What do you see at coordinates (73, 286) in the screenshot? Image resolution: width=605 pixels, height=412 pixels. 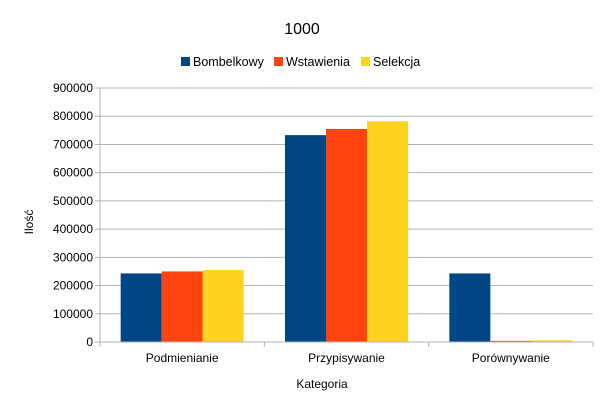 I see `y-tick-label: 200000` at bounding box center [73, 286].